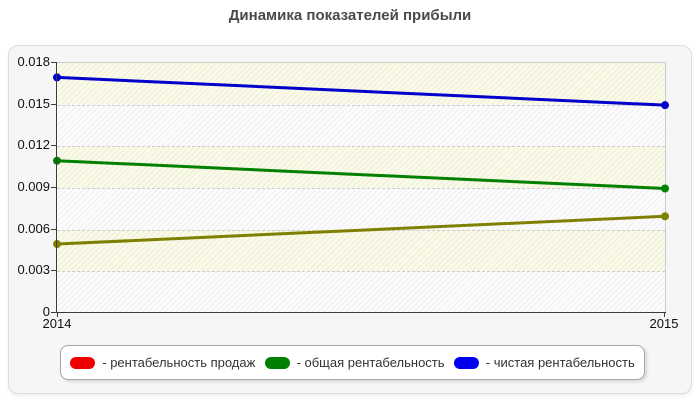  Describe the element at coordinates (33, 145) in the screenshot. I see `y-tick-label: 0.012` at that location.